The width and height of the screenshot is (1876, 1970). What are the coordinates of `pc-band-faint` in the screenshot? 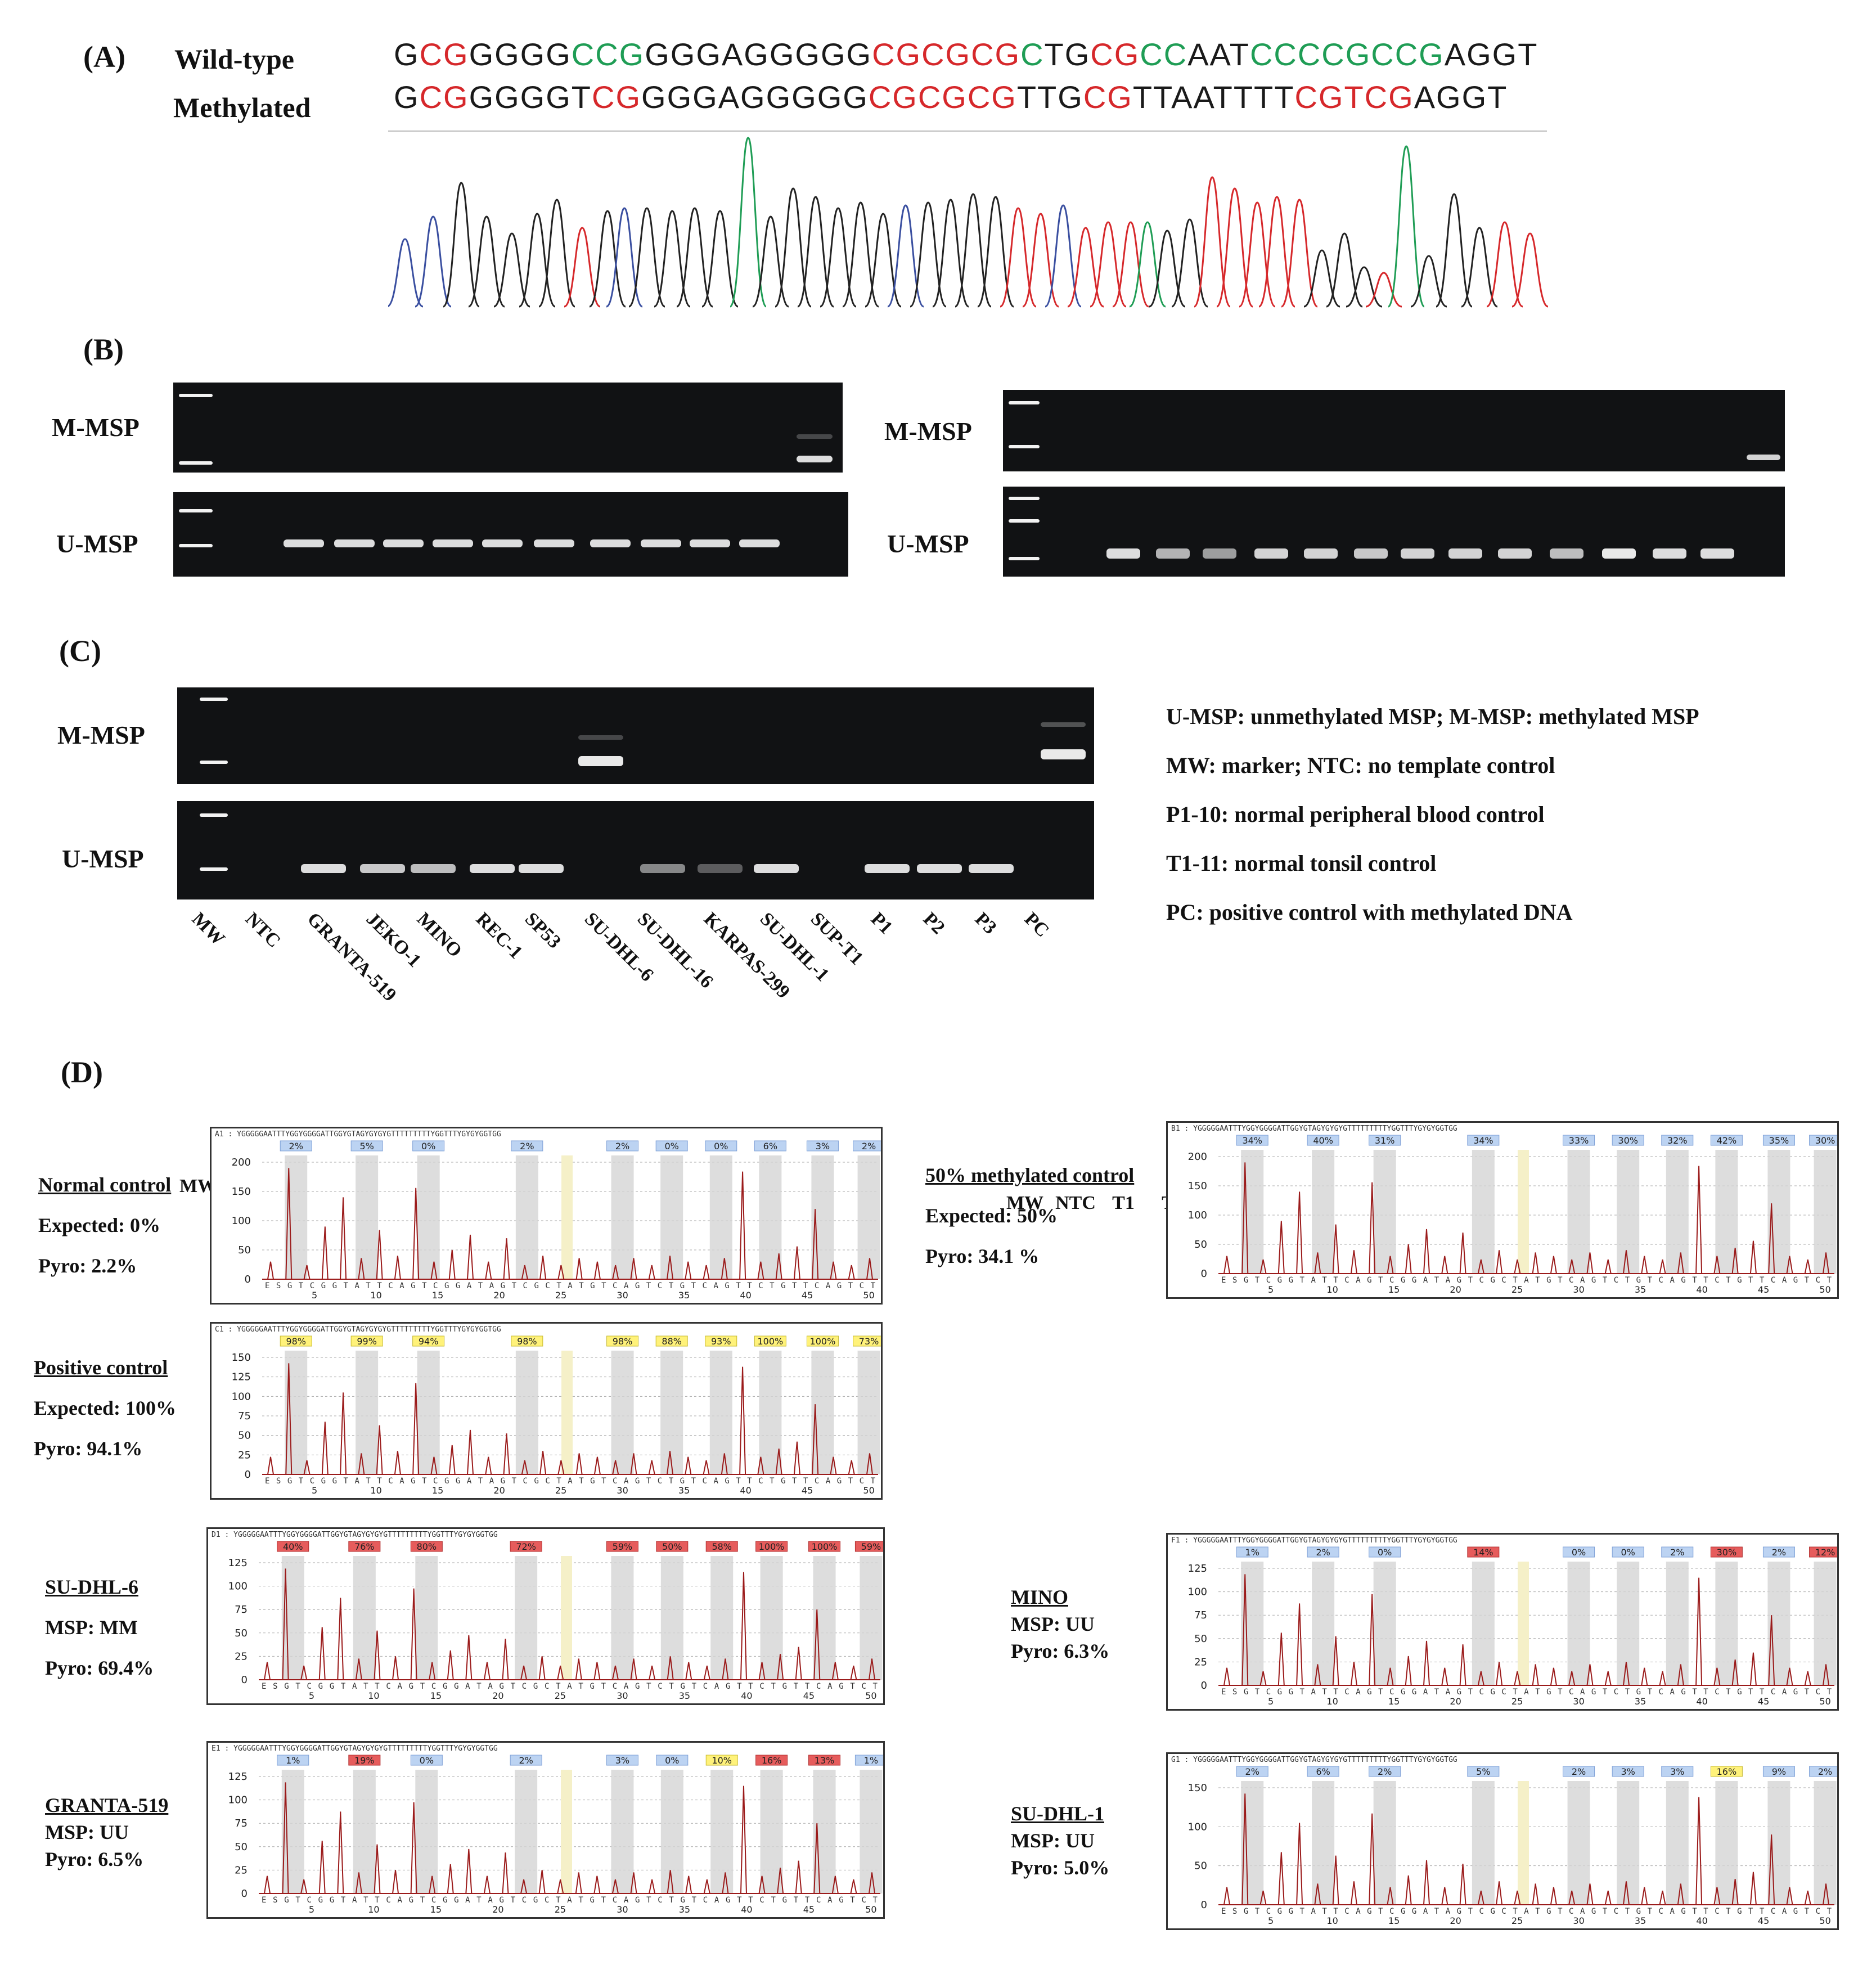 It's located at (1063, 725).